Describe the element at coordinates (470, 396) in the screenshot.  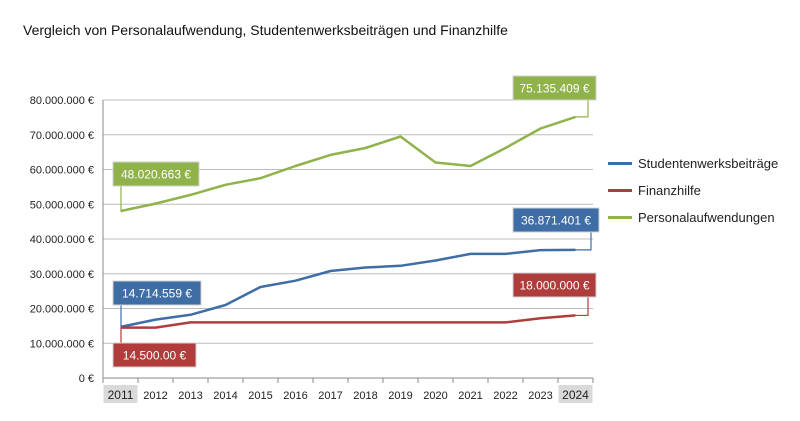
I see `x-tick-label: 2021` at that location.